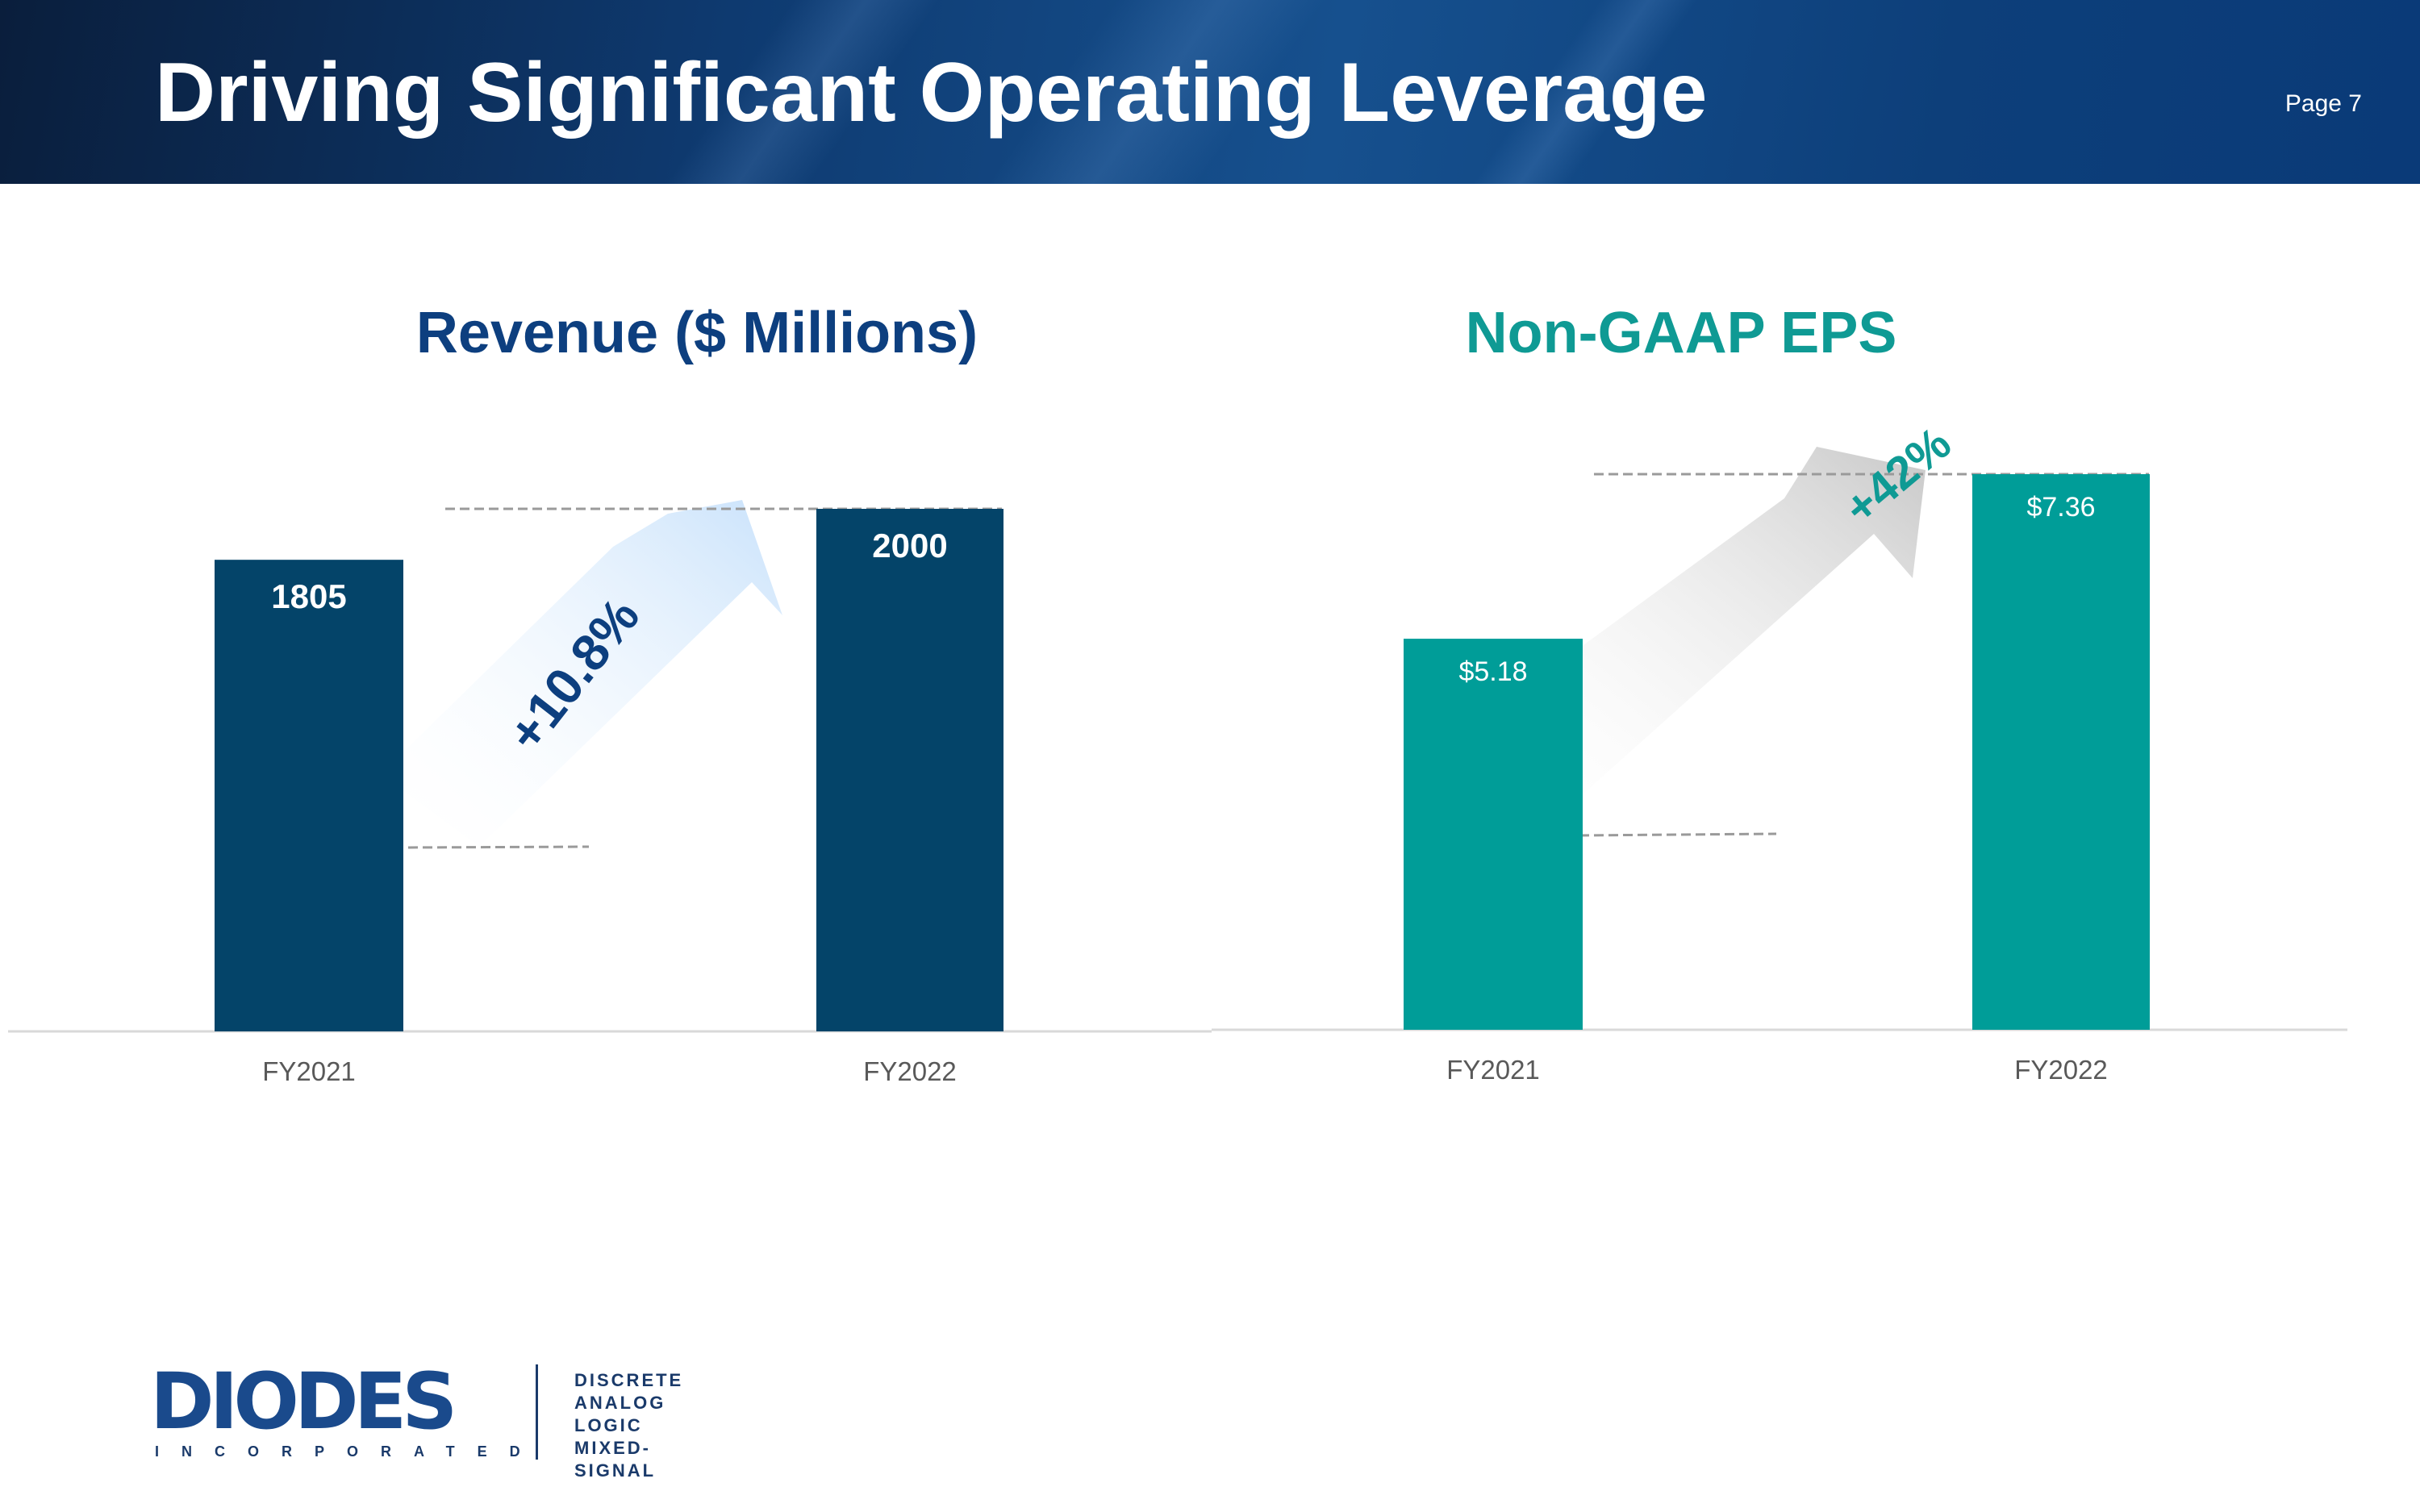 This screenshot has height=1512, width=2420. Describe the element at coordinates (1492, 672) in the screenshot. I see `eps-value-label-fy2021: $5.18` at that location.